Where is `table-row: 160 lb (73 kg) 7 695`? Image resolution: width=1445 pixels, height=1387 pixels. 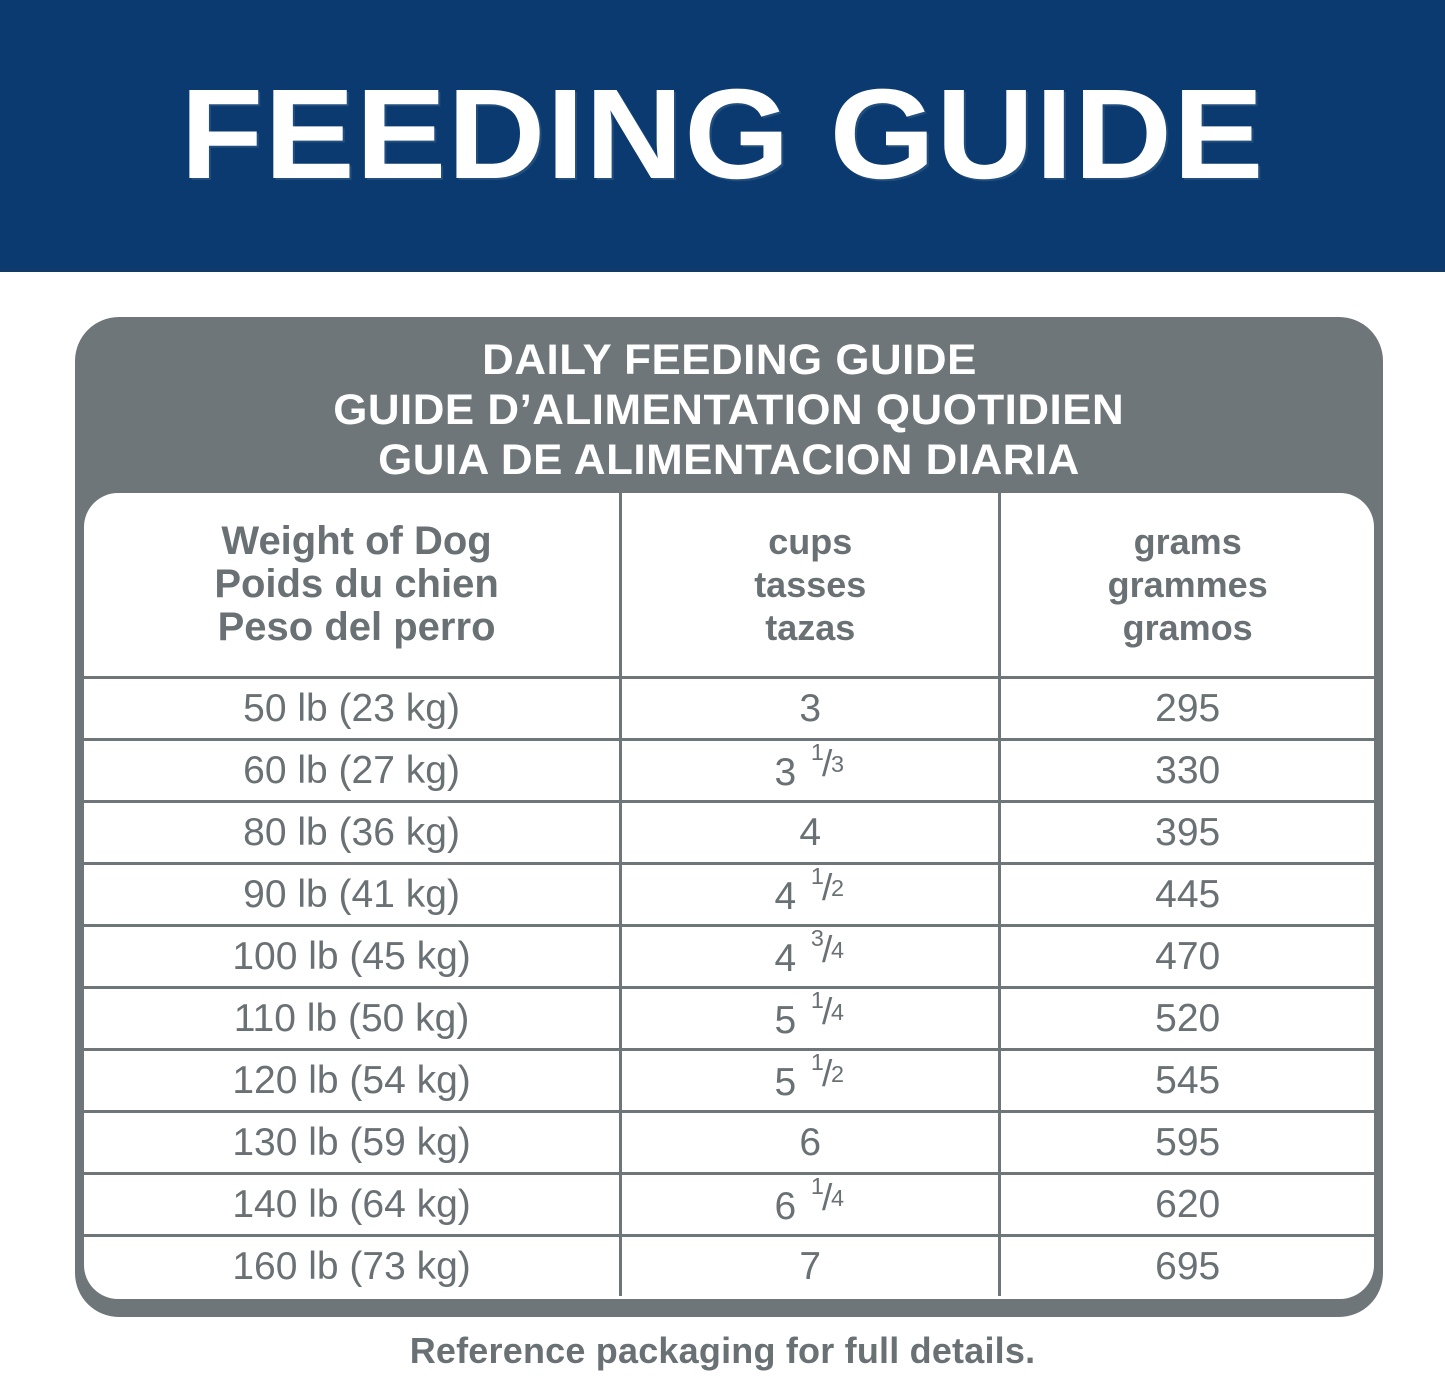 table-row: 160 lb (73 kg) 7 695 is located at coordinates (729, 1265).